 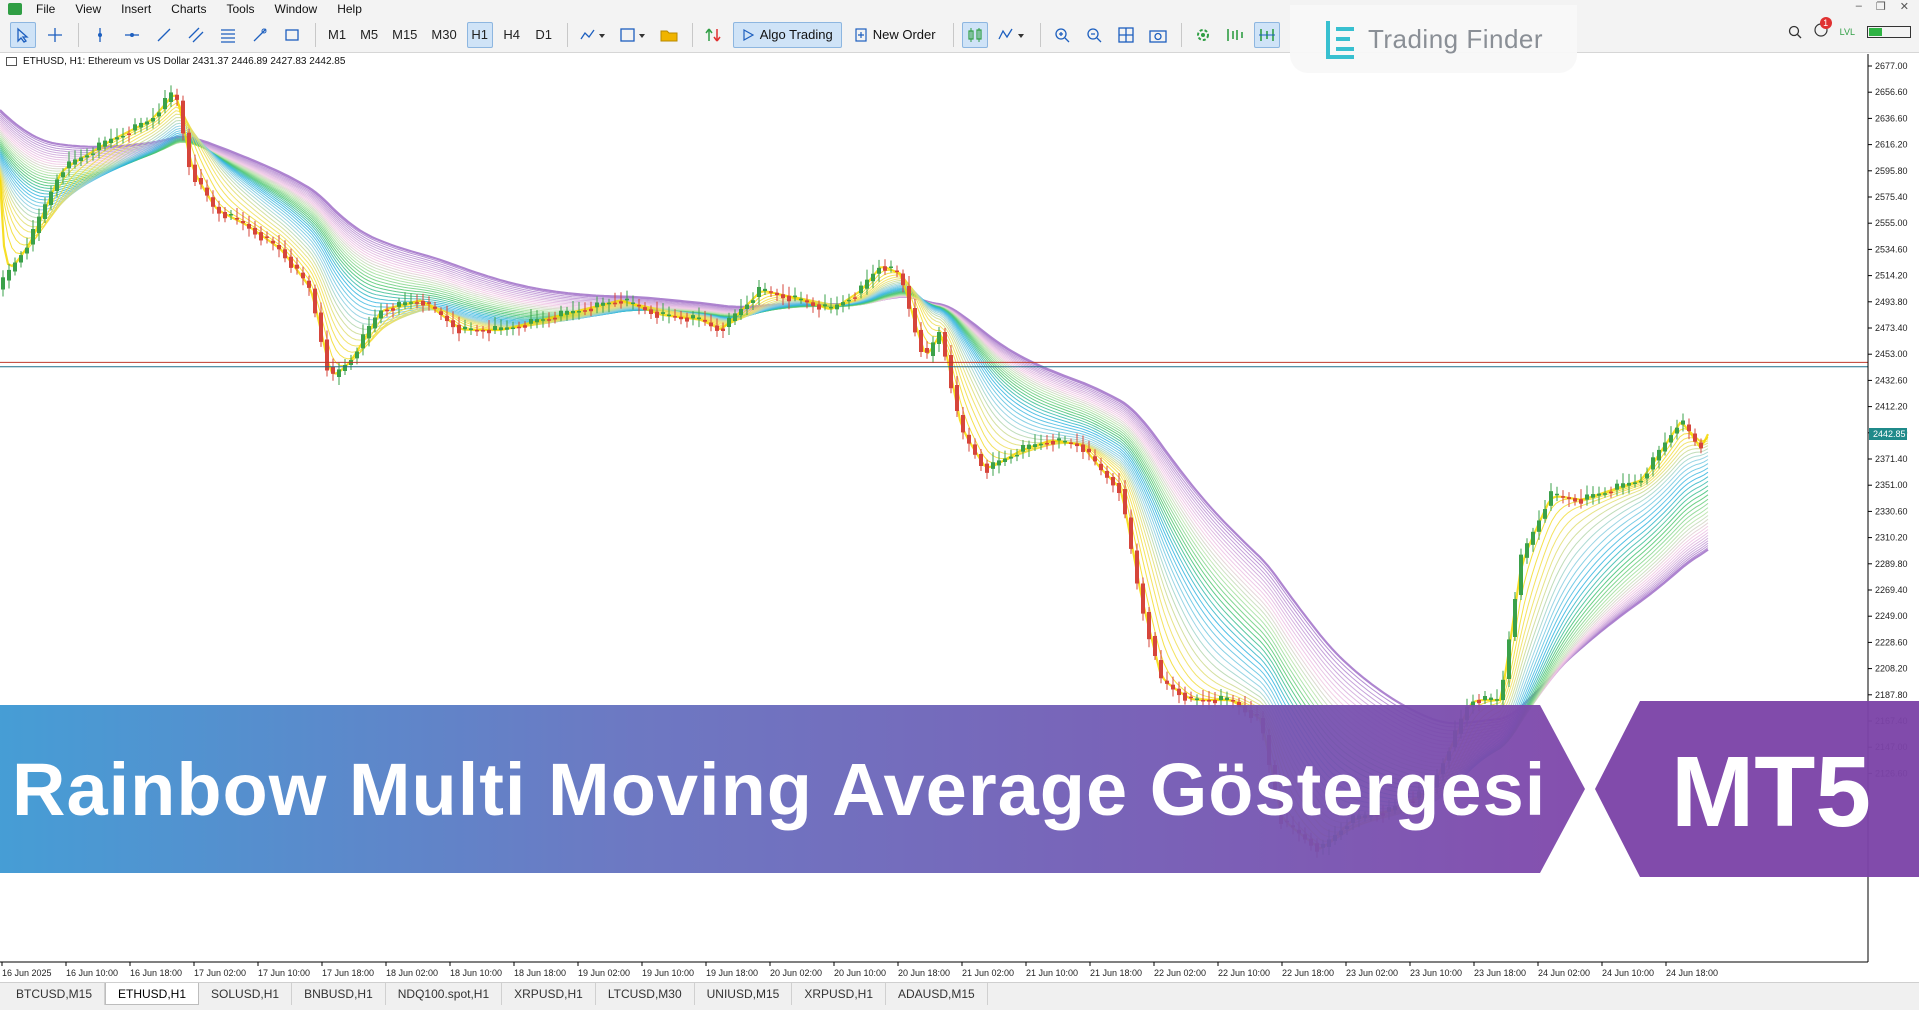 I want to click on rectangle-button, so click(x=292, y=35).